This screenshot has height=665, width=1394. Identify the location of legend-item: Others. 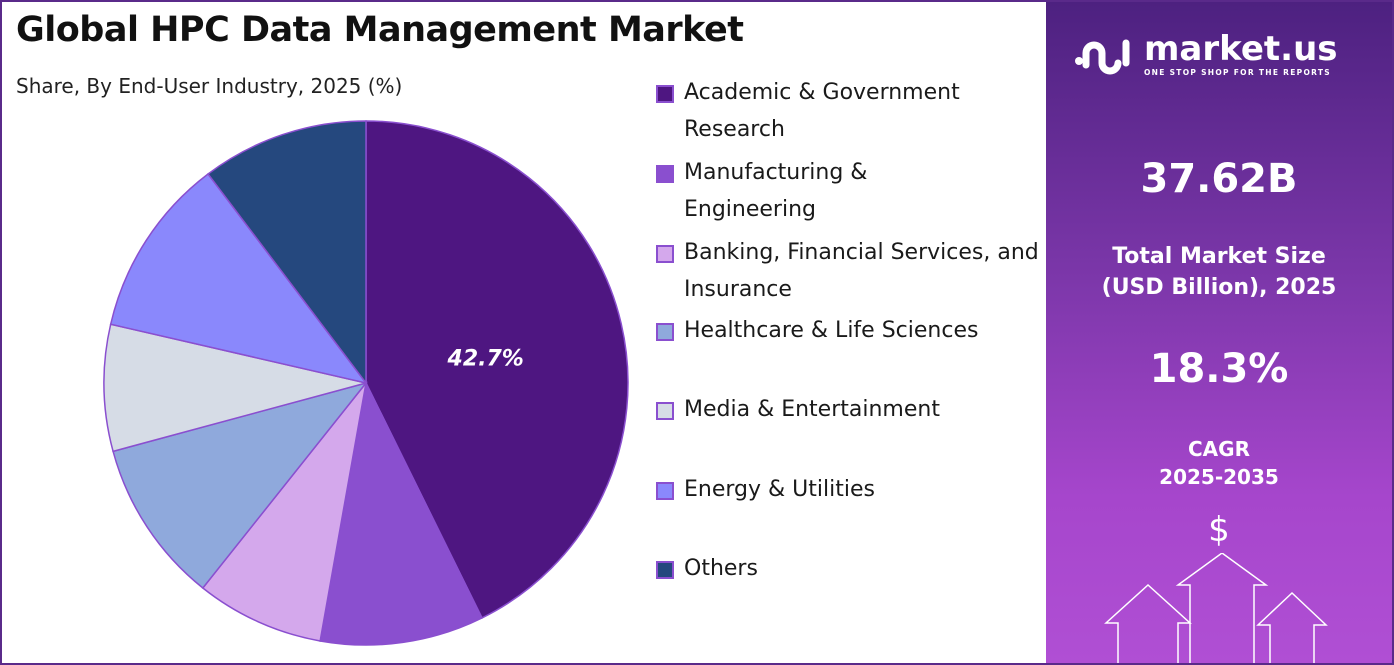
(850, 570).